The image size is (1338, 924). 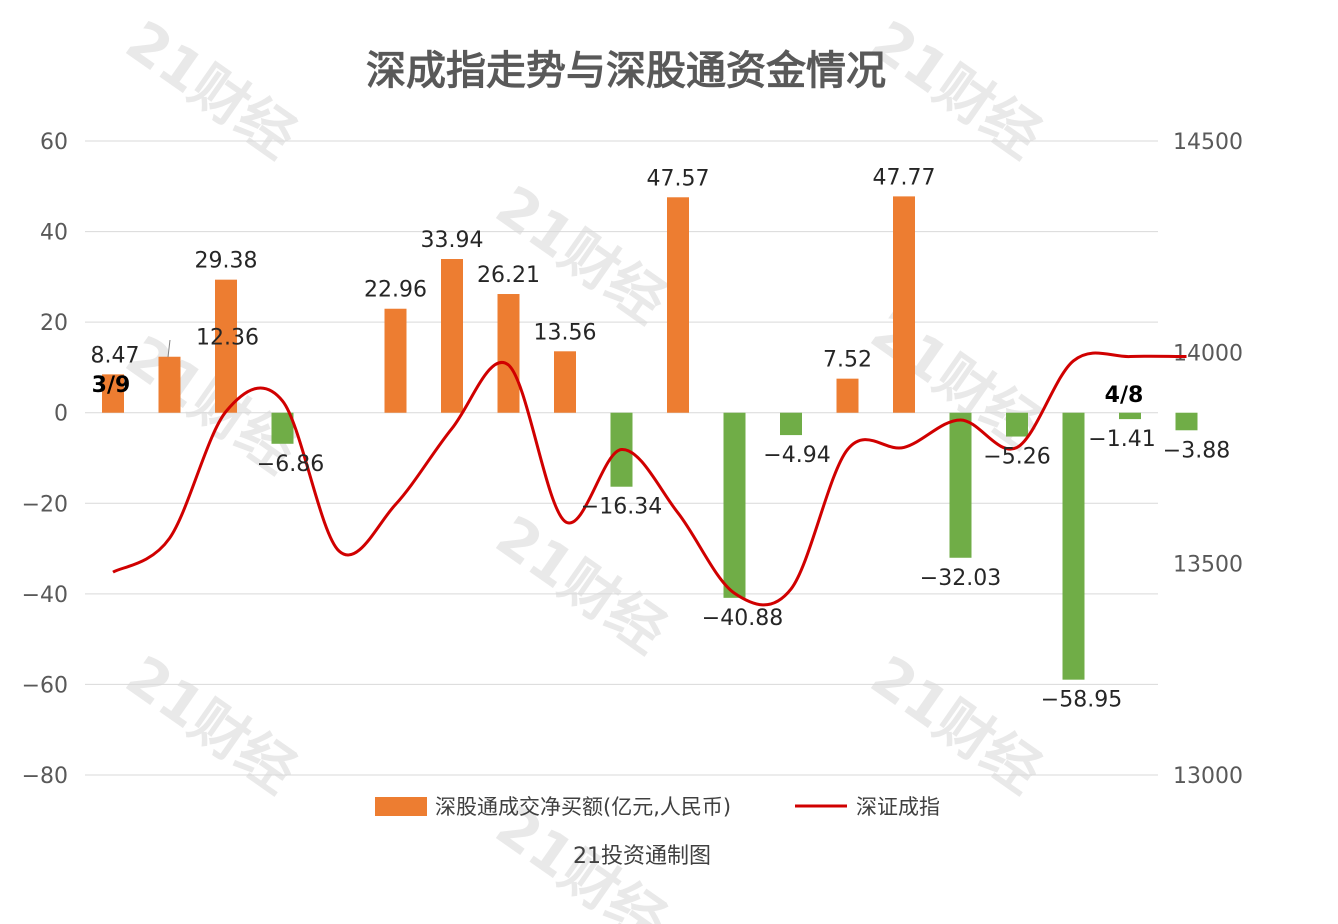 What do you see at coordinates (1196, 450) in the screenshot?
I see `bar-value-label: −3.88` at bounding box center [1196, 450].